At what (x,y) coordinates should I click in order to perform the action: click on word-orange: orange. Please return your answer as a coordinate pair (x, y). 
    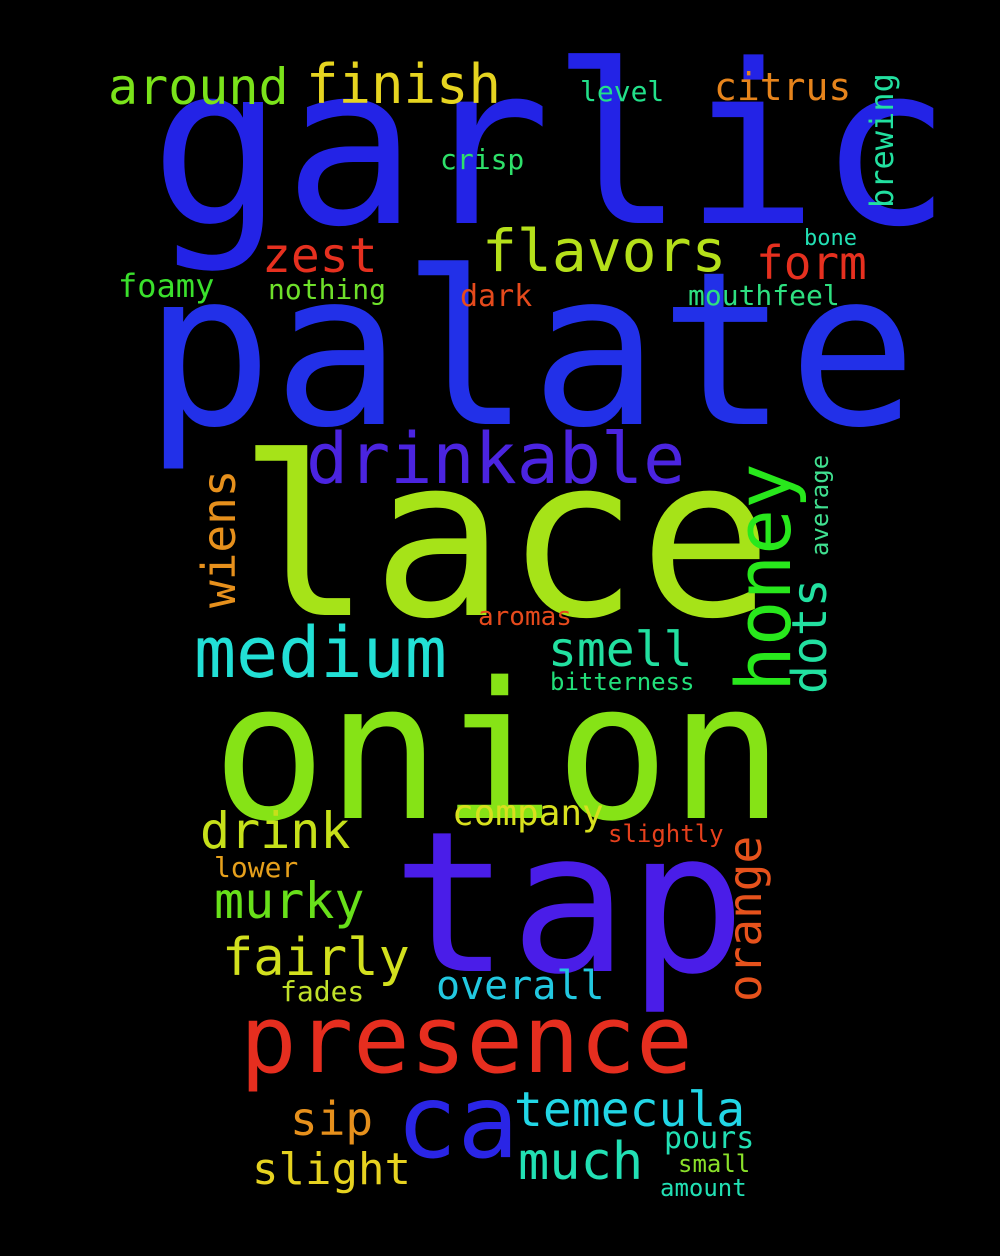
    Looking at the image, I should click on (745, 918).